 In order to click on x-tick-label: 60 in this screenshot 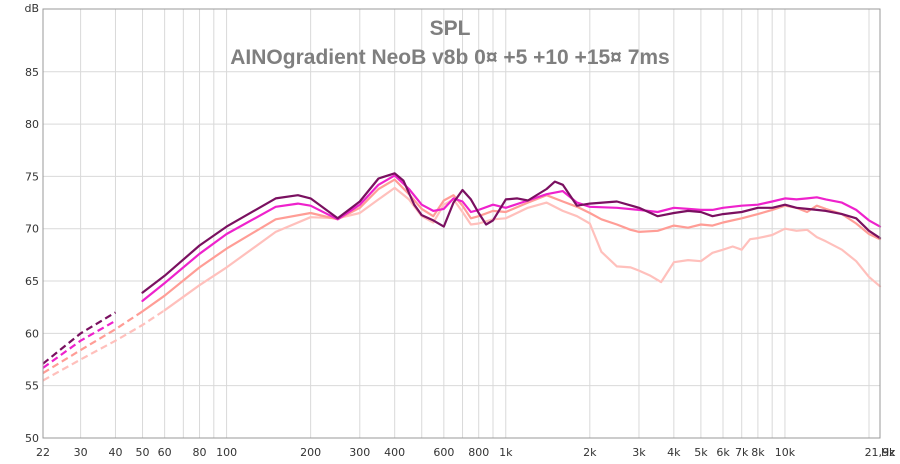, I will do `click(165, 452)`.